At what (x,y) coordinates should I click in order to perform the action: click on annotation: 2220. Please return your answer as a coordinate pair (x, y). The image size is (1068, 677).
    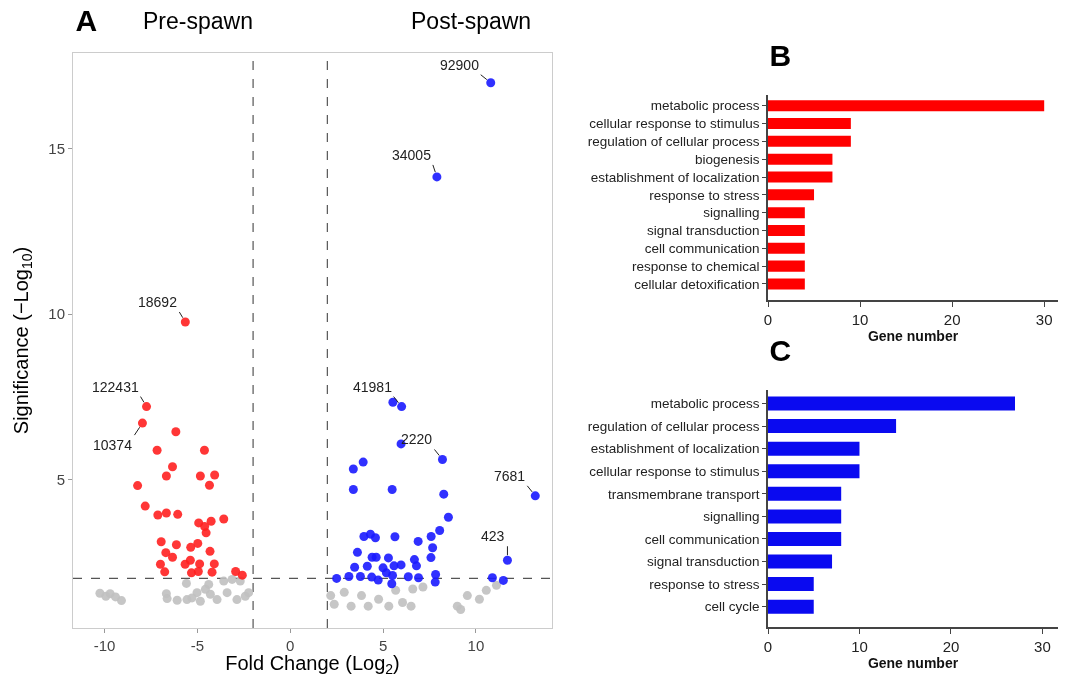
    Looking at the image, I should click on (417, 439).